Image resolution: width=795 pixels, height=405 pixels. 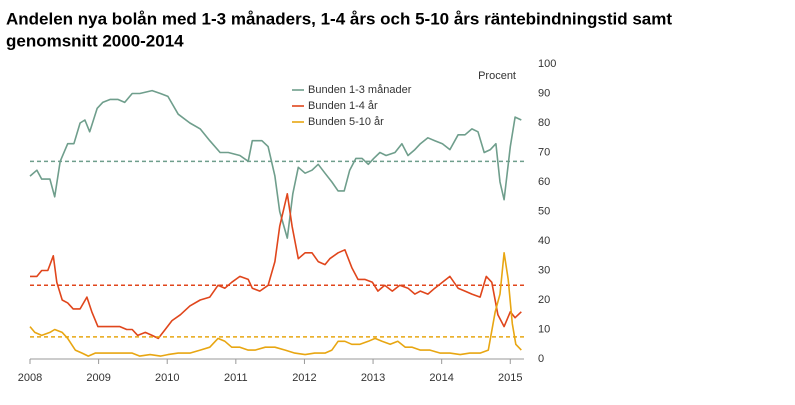 What do you see at coordinates (544, 152) in the screenshot?
I see `y-tick-label: 70` at bounding box center [544, 152].